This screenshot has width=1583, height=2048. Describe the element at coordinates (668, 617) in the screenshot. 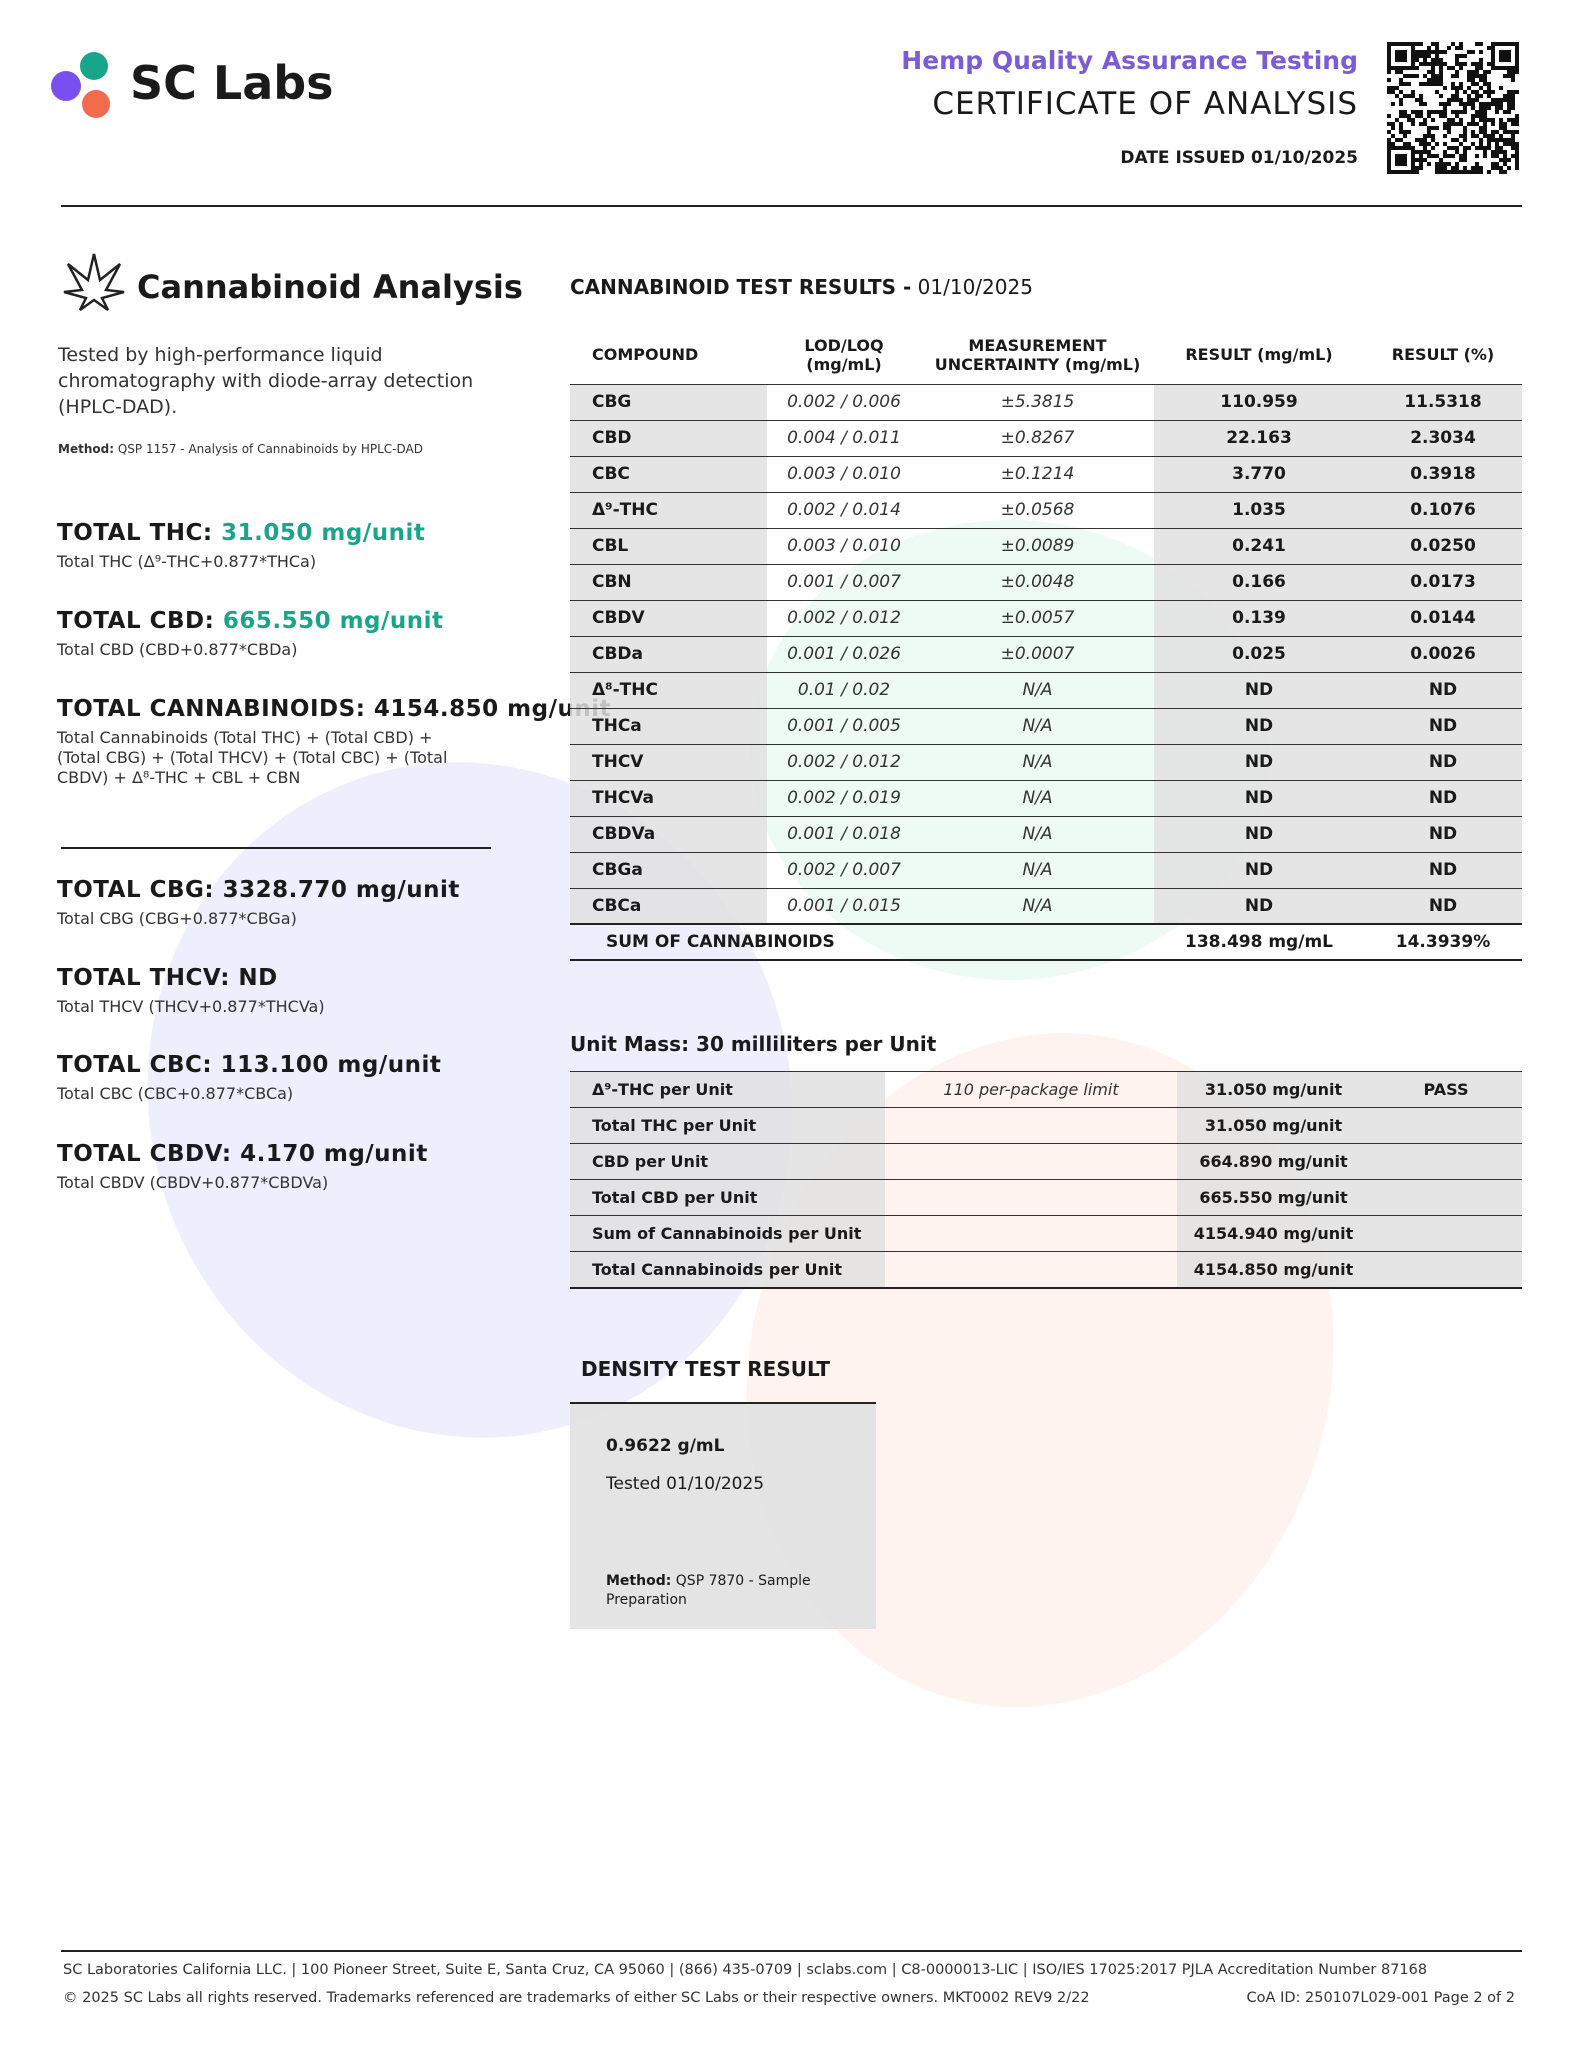

I see `cell: CBDV` at that location.